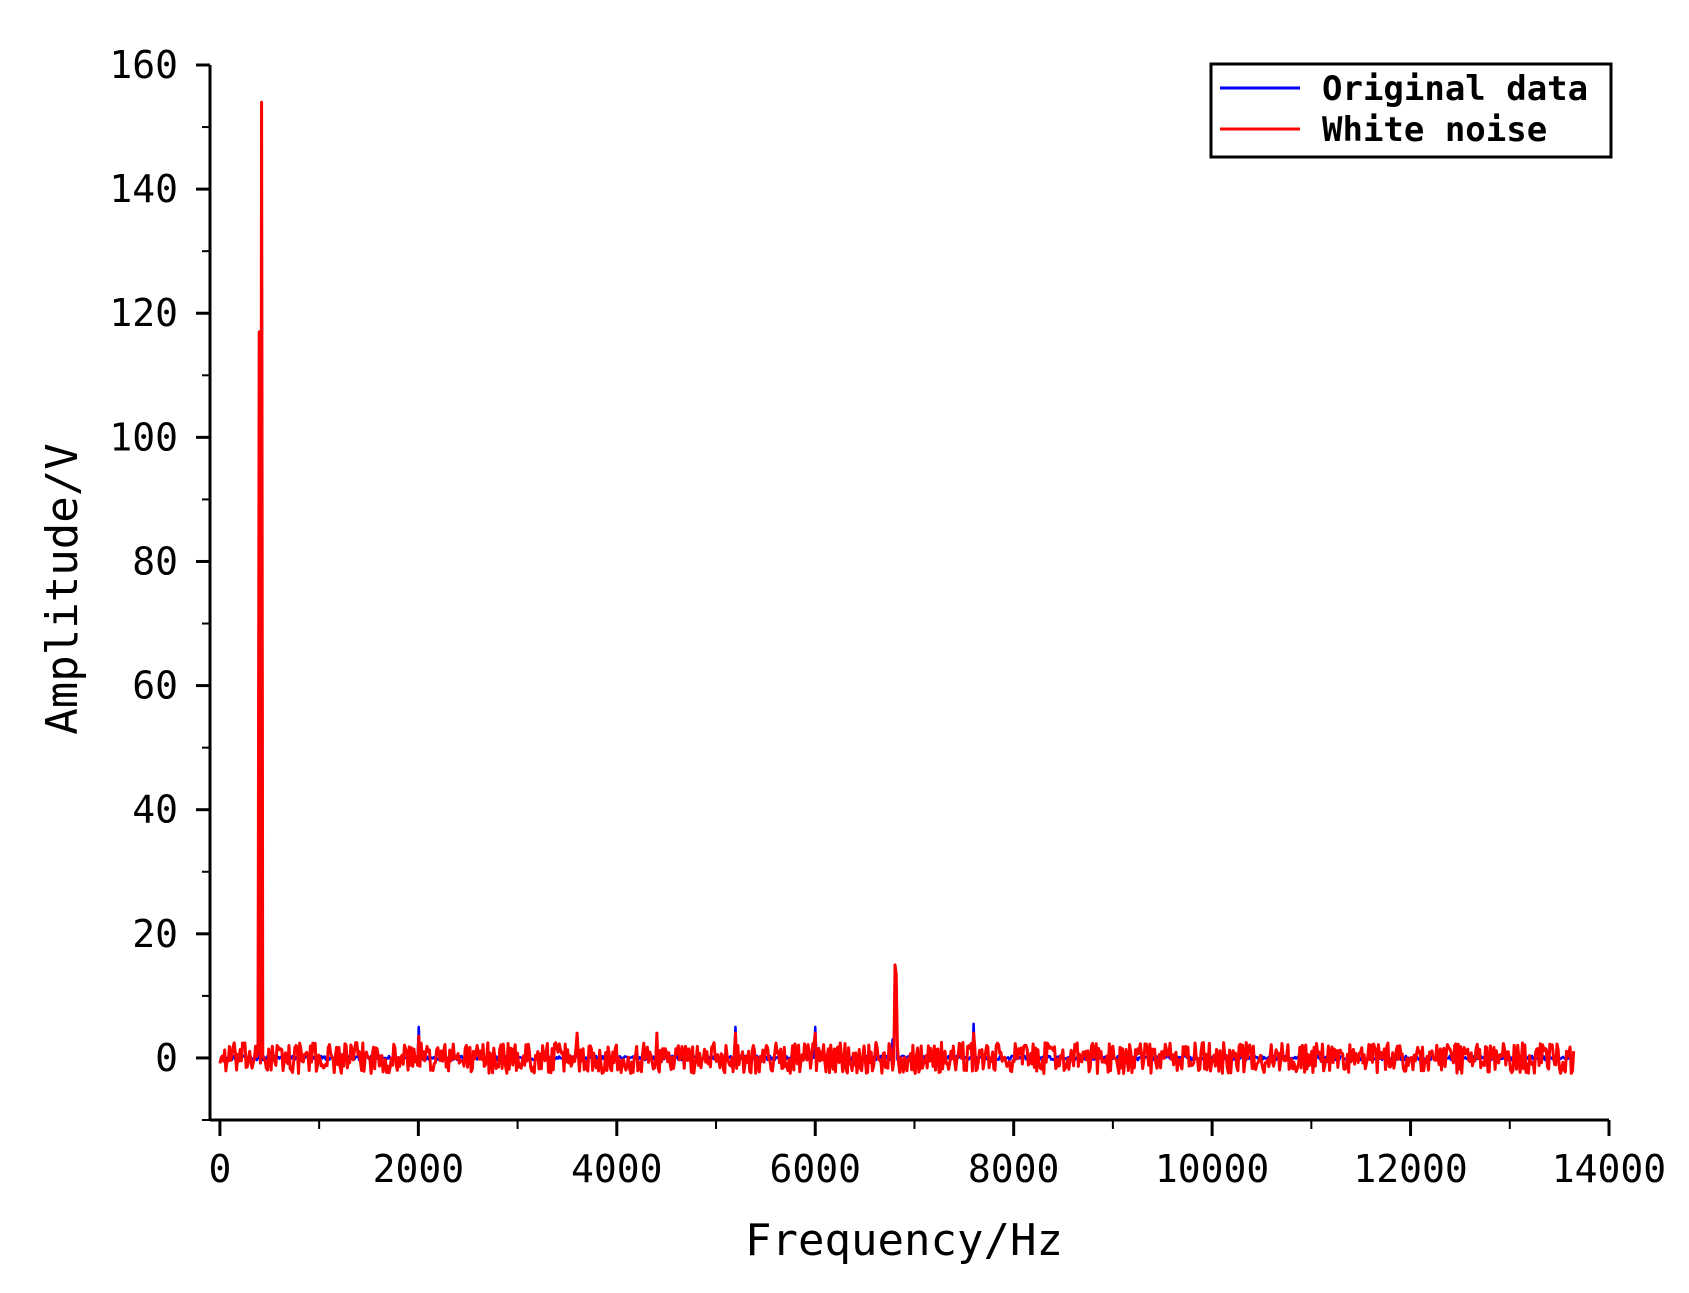 Image resolution: width=1689 pixels, height=1293 pixels. What do you see at coordinates (155, 810) in the screenshot?
I see `y-tick-label: 40` at bounding box center [155, 810].